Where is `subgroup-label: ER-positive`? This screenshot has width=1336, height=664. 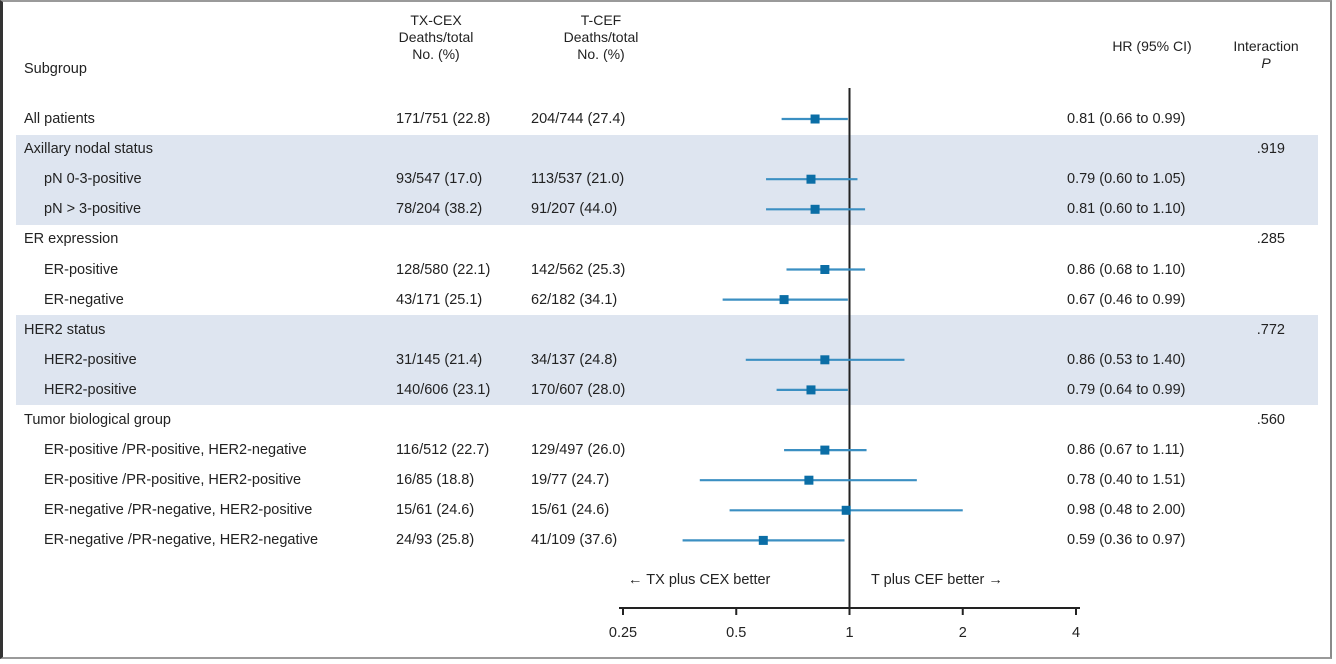
subgroup-label: ER-positive is located at coordinates (81, 269).